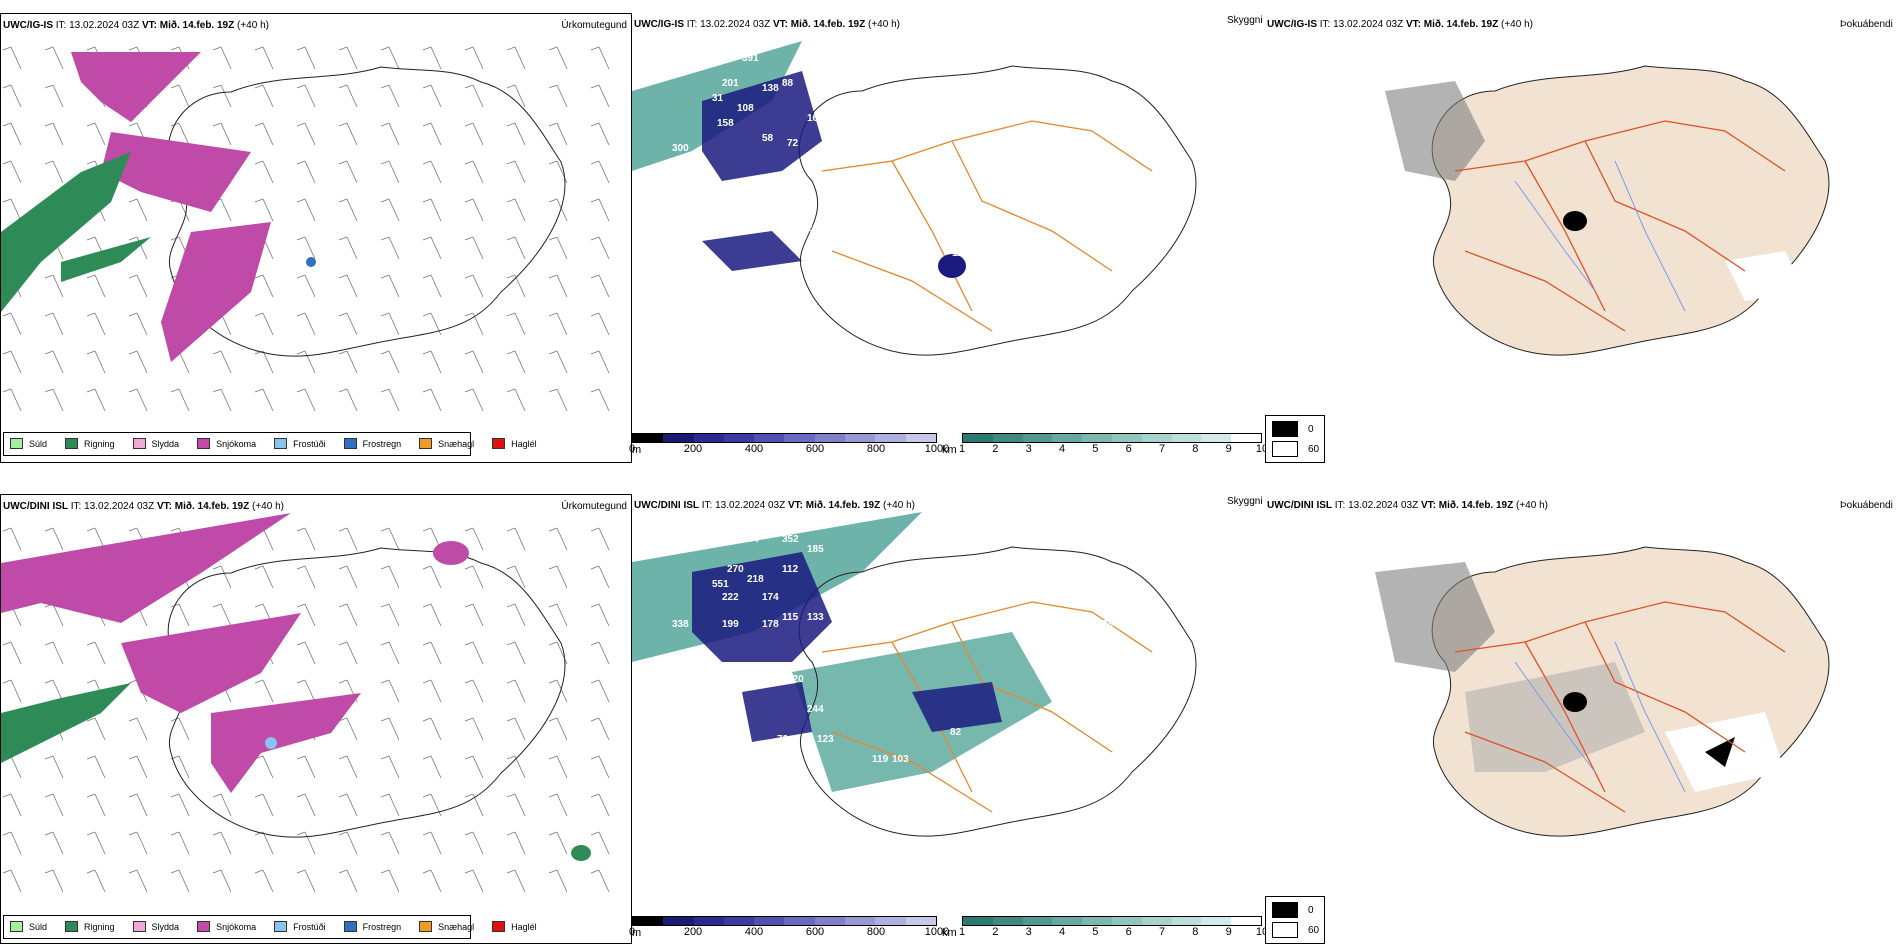  I want to click on cloud-base-value: 138, so click(790, 233).